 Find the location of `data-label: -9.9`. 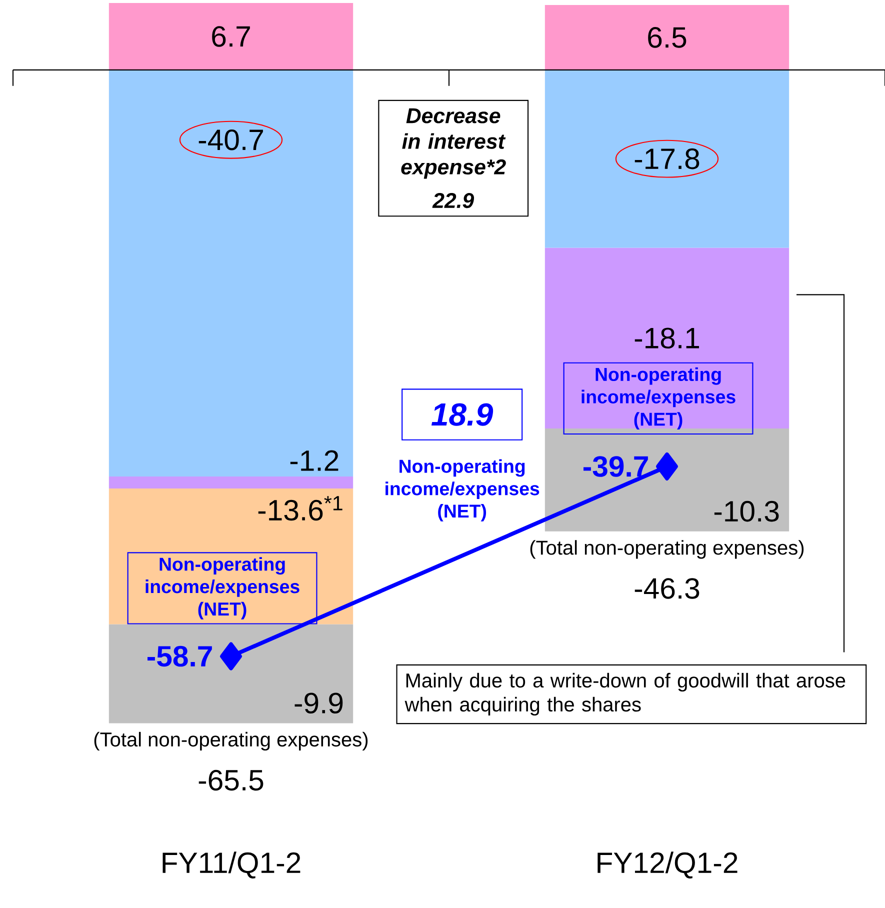

data-label: -9.9 is located at coordinates (318, 703).